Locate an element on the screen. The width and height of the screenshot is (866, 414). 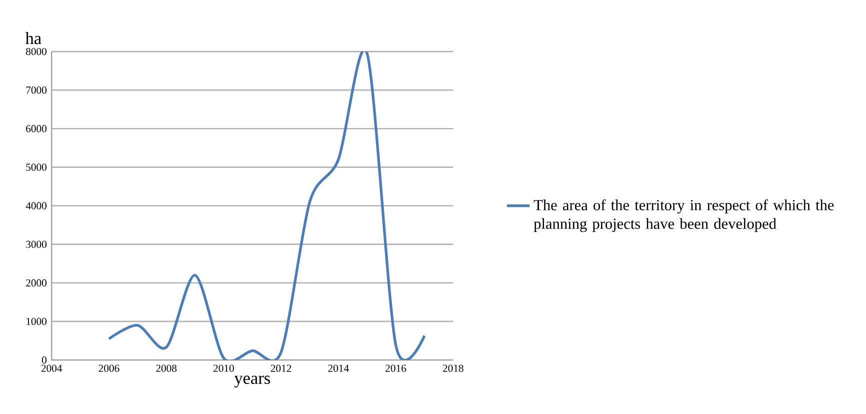
x-tick-label: 2012 is located at coordinates (281, 368).